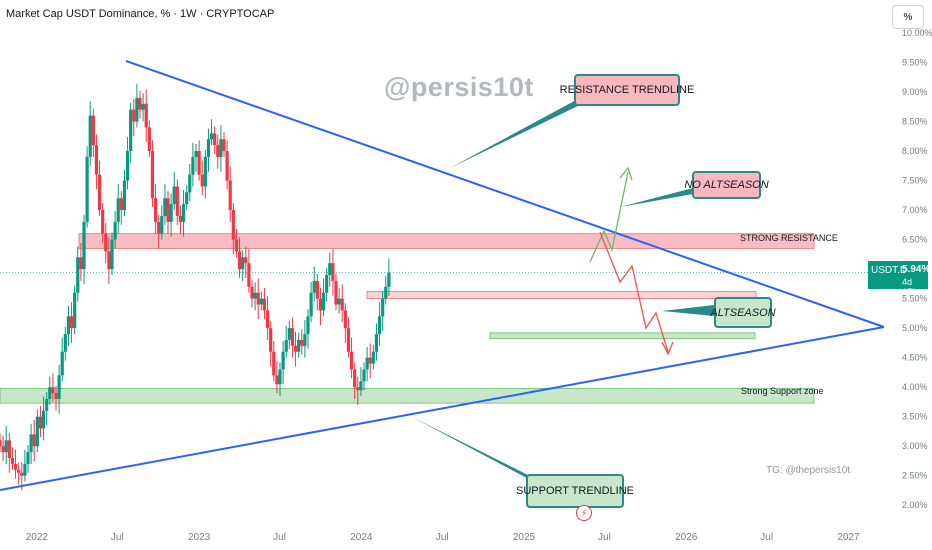 The height and width of the screenshot is (550, 932). I want to click on support-callout-pointer, so click(476, 451).